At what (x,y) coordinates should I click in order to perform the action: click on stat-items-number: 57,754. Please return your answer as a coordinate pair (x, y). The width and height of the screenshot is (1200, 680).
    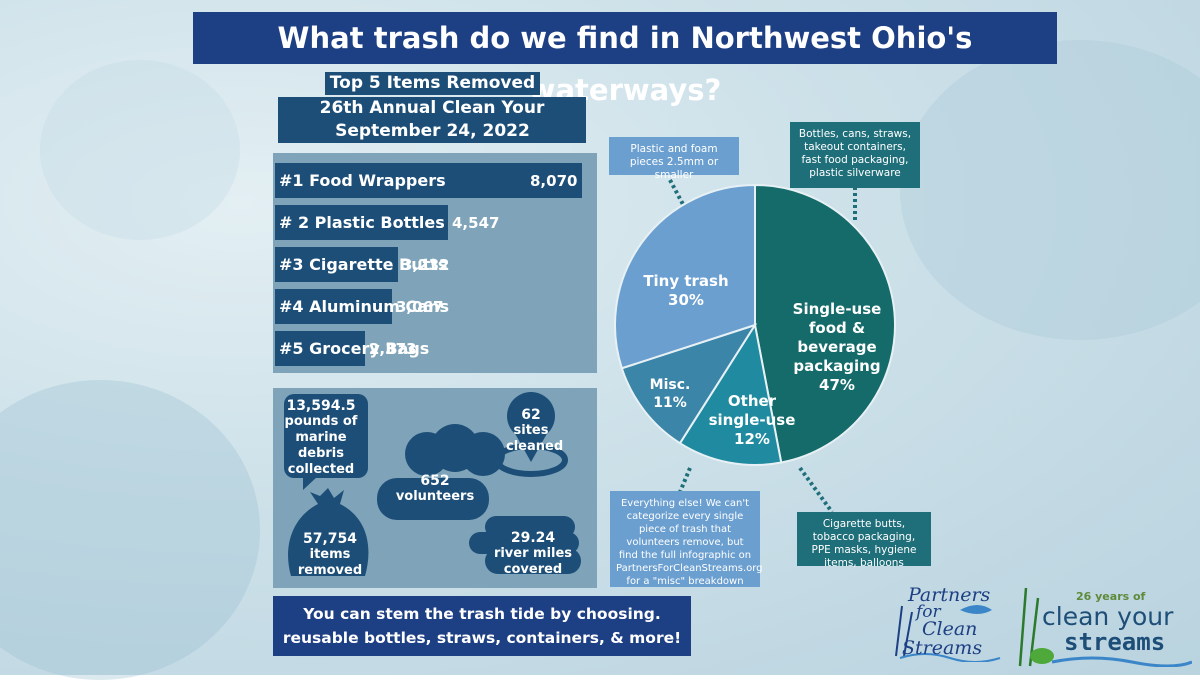
    Looking at the image, I should click on (330, 539).